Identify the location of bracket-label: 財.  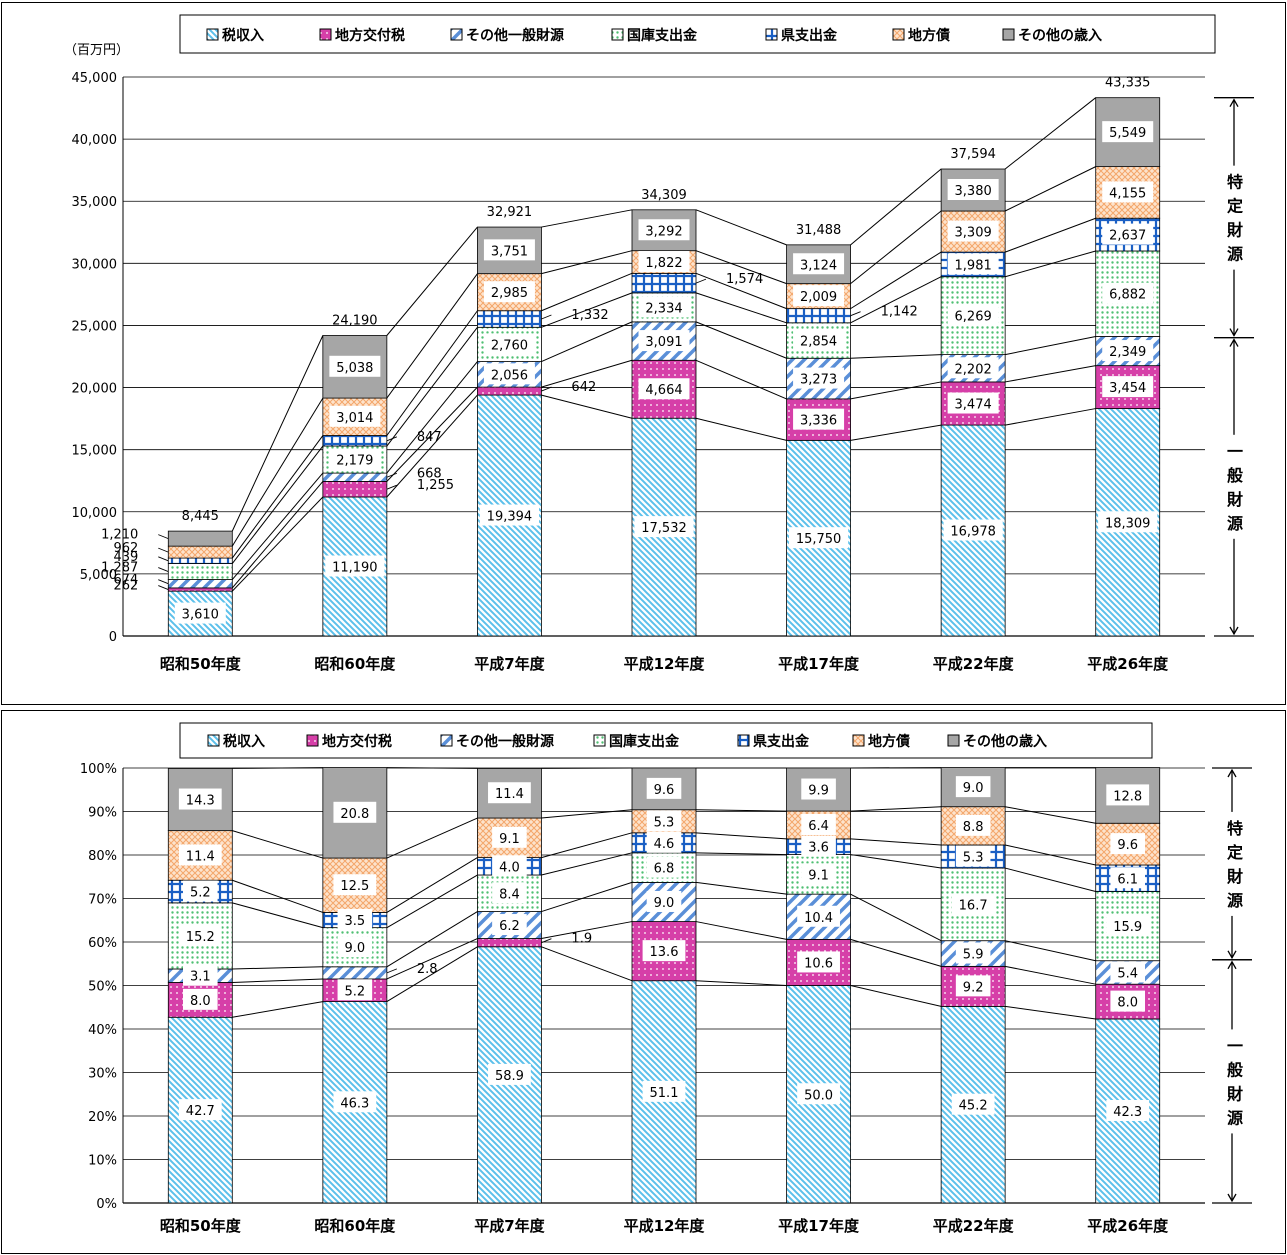
(1235, 876).